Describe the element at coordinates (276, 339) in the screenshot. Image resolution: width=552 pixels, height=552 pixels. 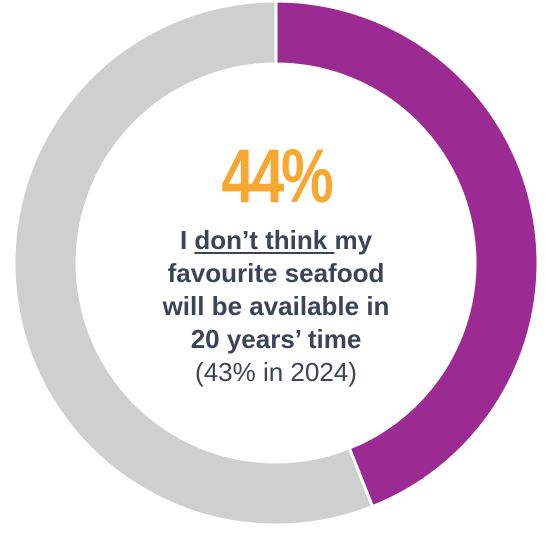
I see `statement-line-4: 20 years’ time` at that location.